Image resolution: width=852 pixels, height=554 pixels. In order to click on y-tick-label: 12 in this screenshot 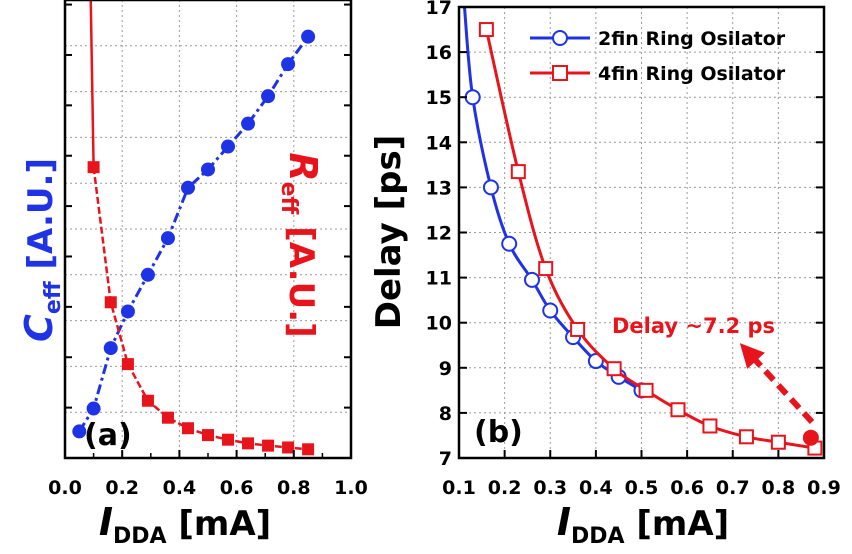, I will do `click(439, 234)`.